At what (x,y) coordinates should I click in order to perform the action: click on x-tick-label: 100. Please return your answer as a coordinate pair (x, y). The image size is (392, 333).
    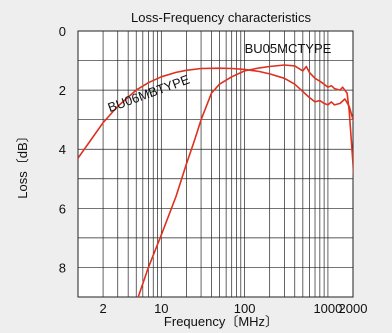
    Looking at the image, I should click on (245, 308).